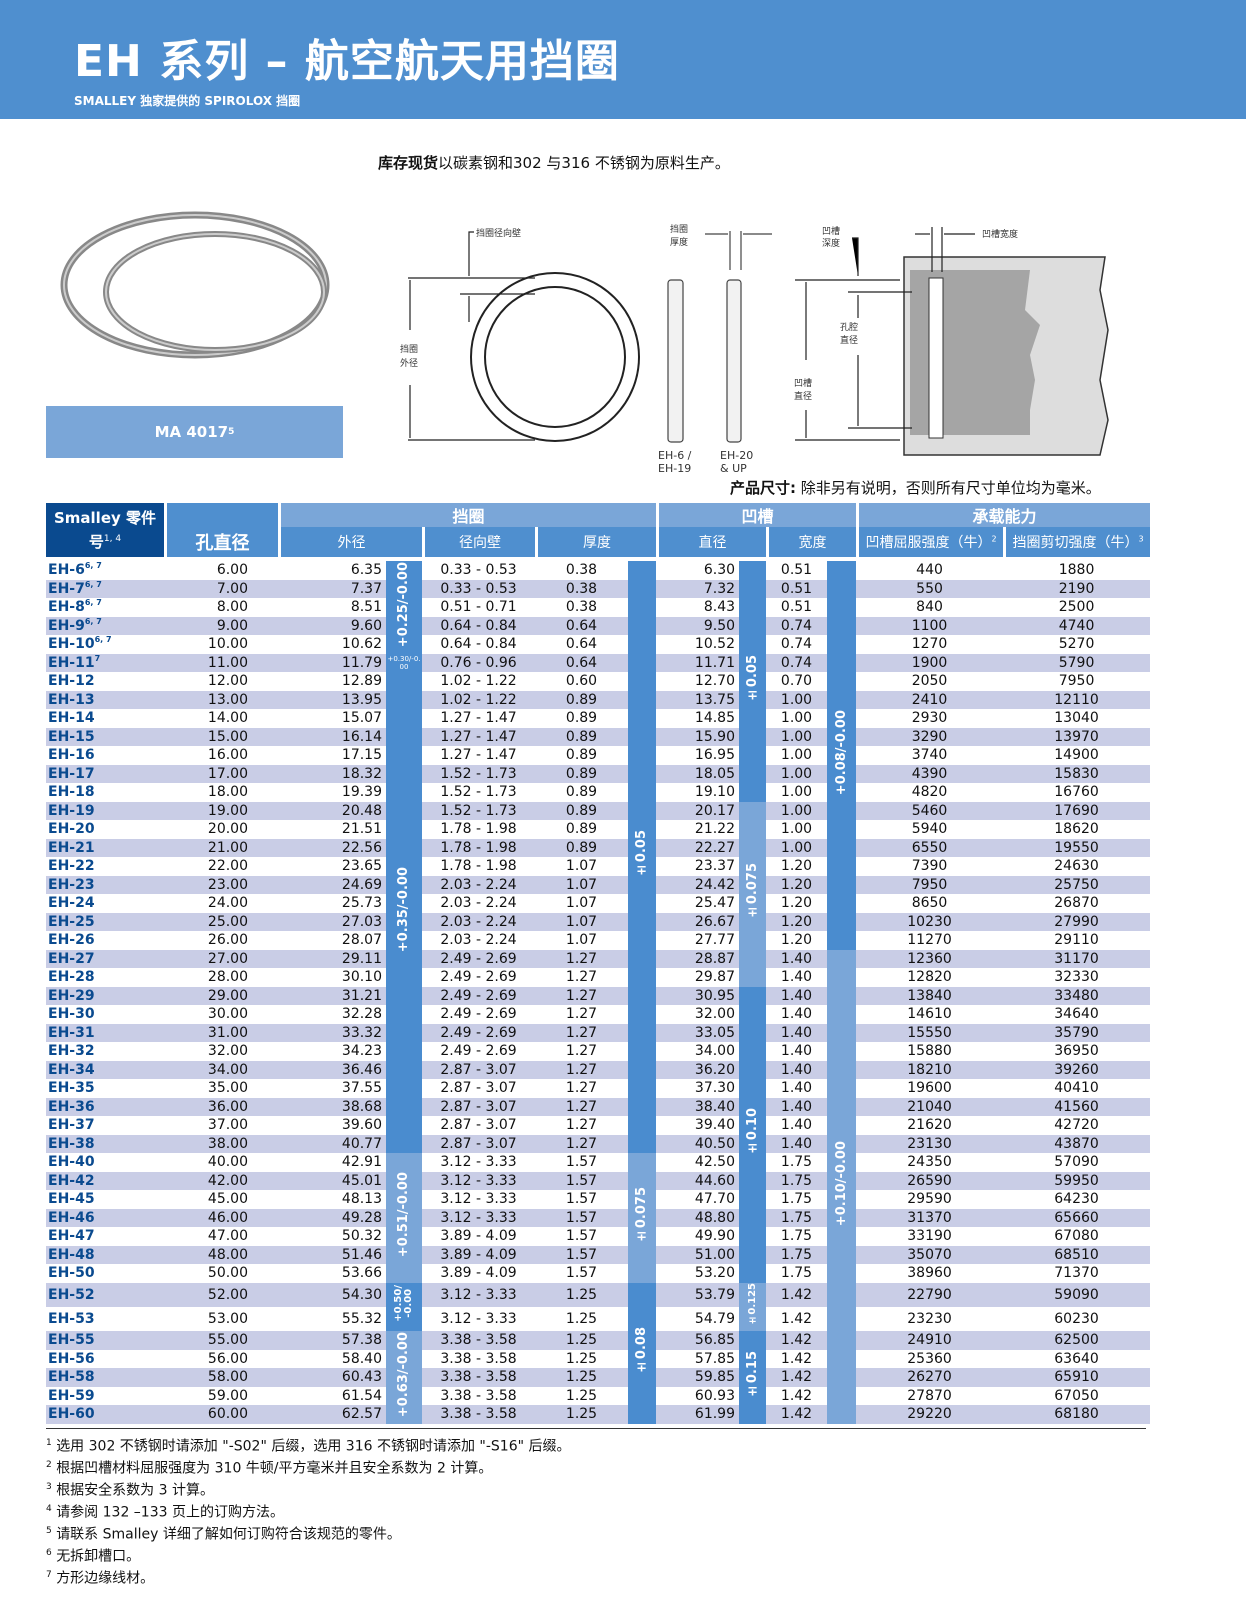 Image resolution: width=1246 pixels, height=1599 pixels. What do you see at coordinates (1077, 736) in the screenshot?
I see `ring-shear: 13970` at bounding box center [1077, 736].